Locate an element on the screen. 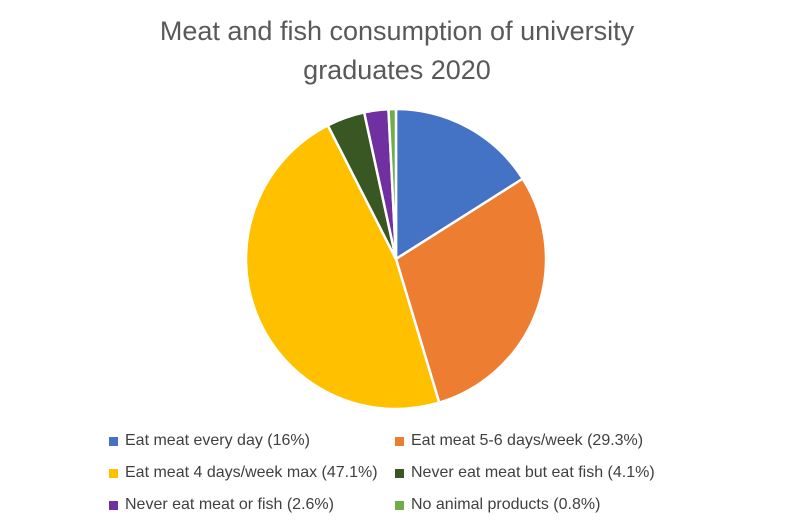 Image resolution: width=794 pixels, height=529 pixels. legend-item-3: Never eat meat but eat fish (4.1%) is located at coordinates (540, 473).